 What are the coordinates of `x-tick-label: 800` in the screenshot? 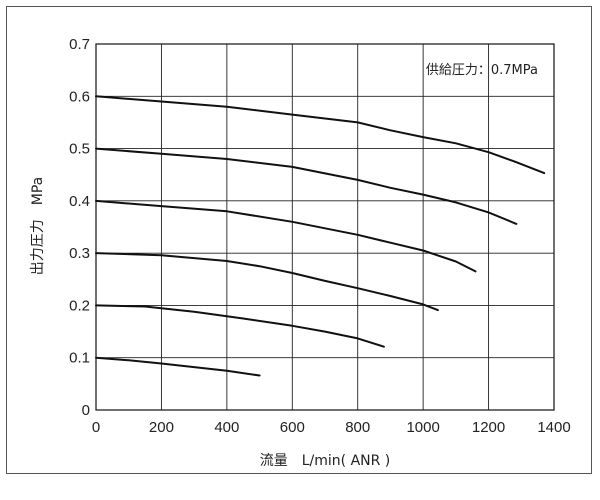 It's located at (357, 427).